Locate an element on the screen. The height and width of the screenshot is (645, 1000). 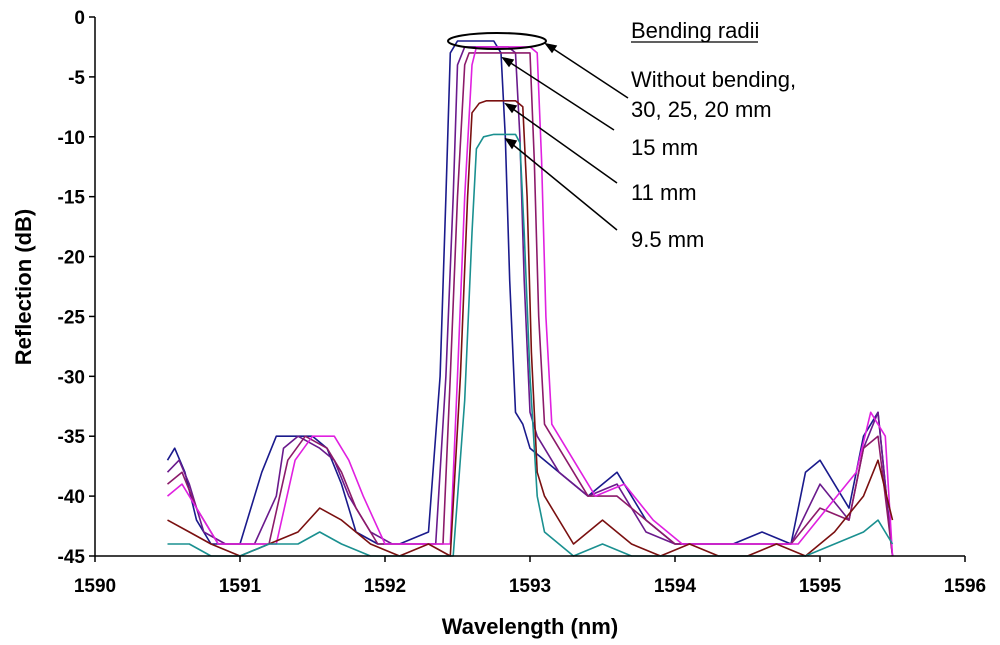
annotation-label-4: 11 mm is located at coordinates (664, 192).